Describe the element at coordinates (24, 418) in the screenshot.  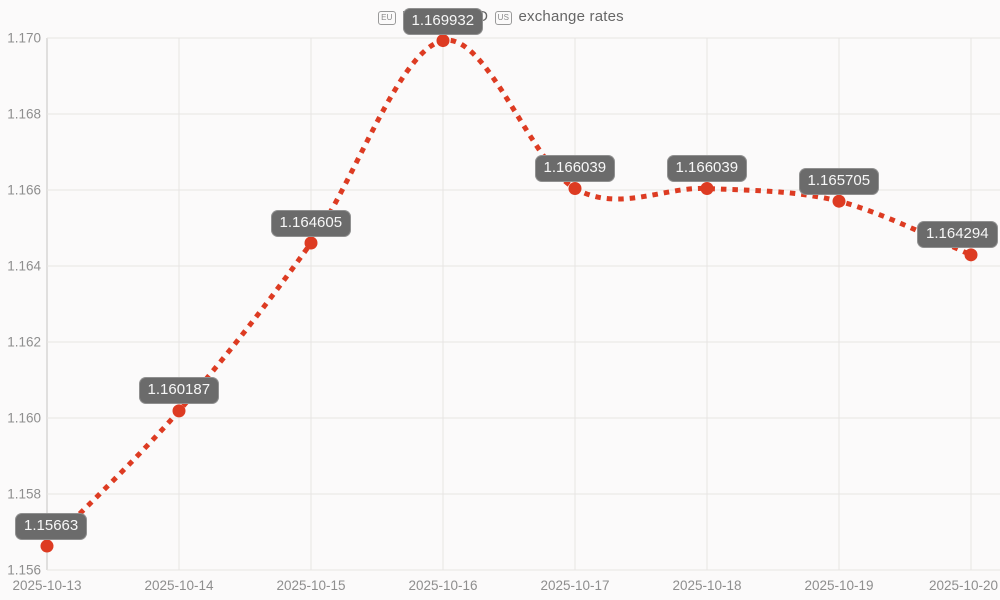
I see `y-tick-label: 1.160` at that location.